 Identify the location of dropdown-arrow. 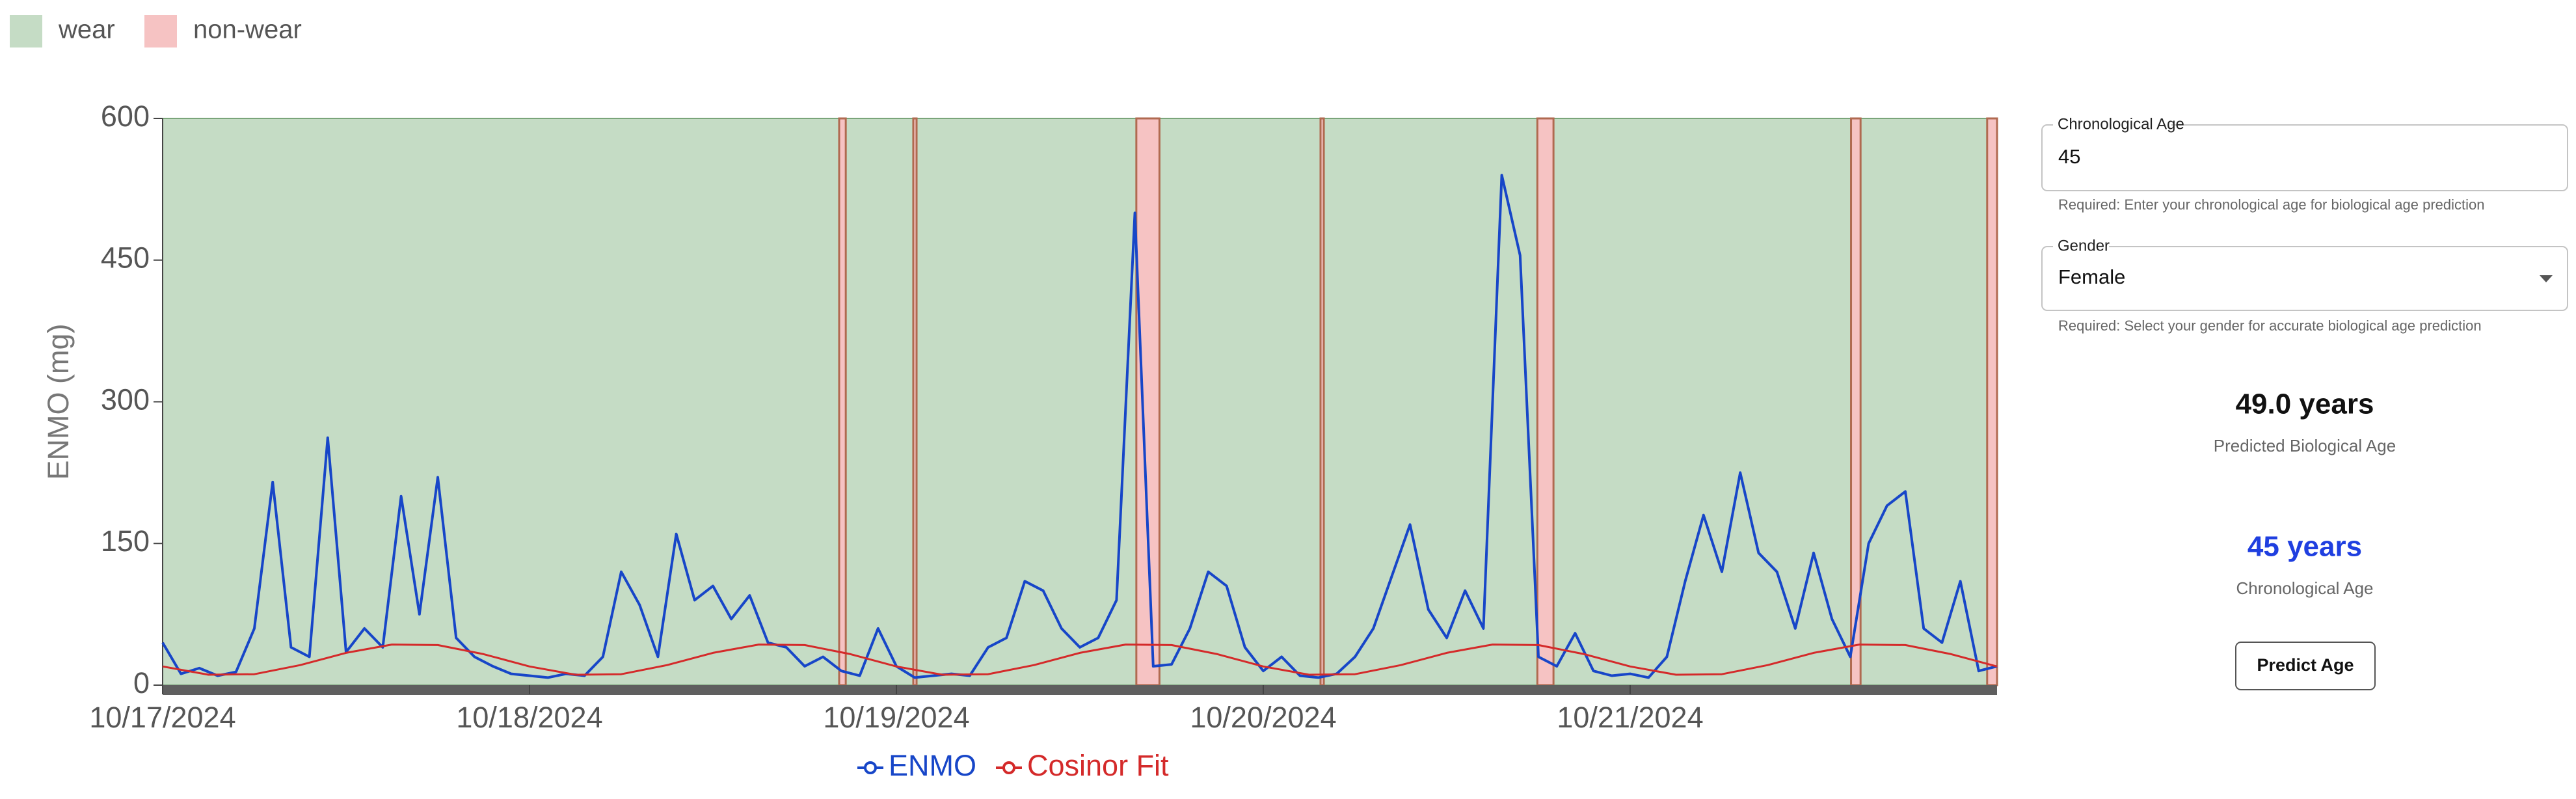
(2546, 278).